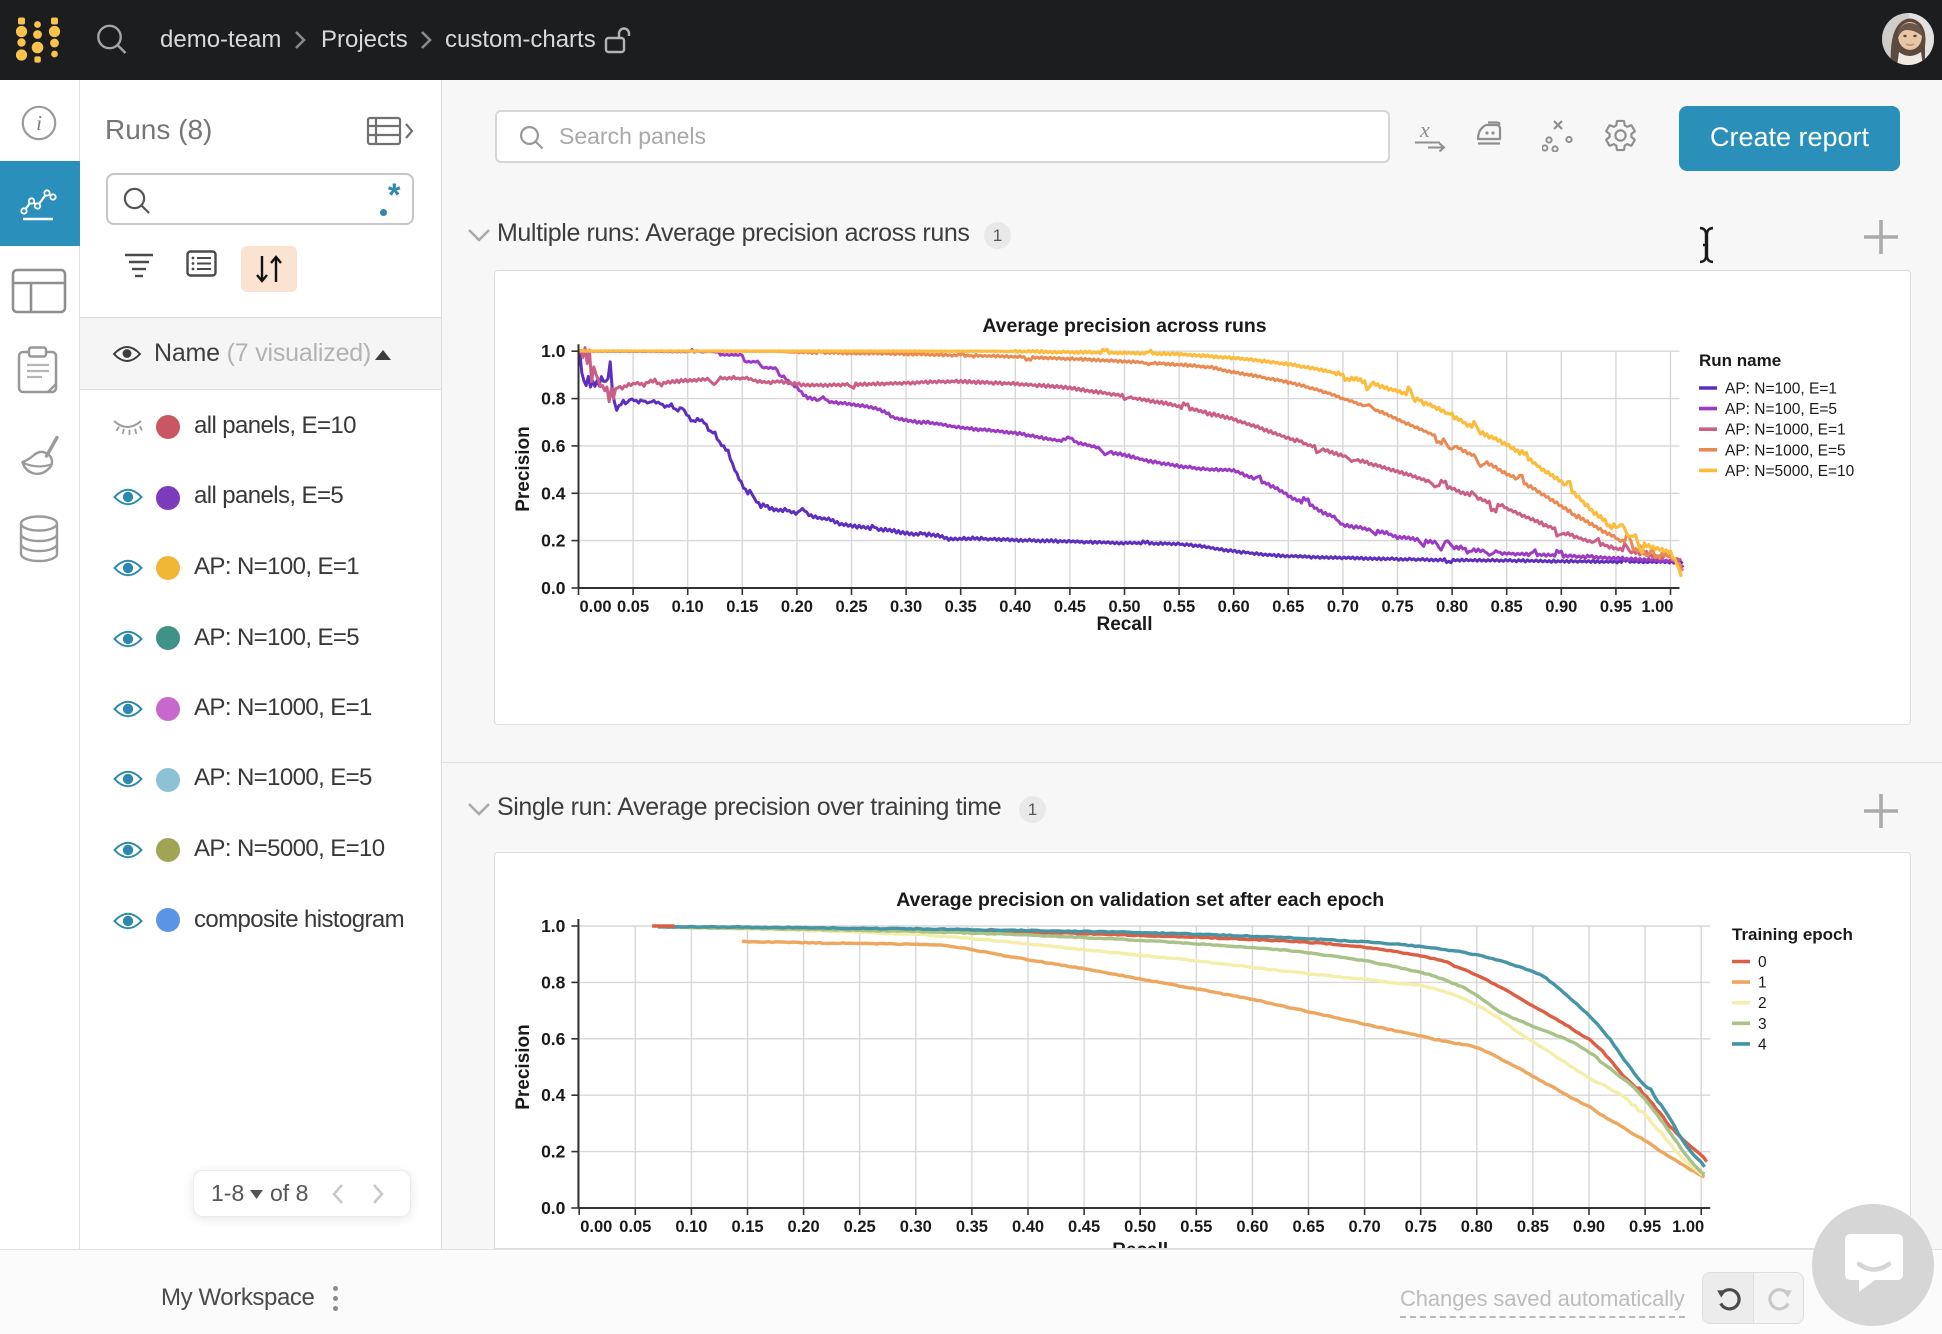 The image size is (1942, 1334). Describe the element at coordinates (1762, 983) in the screenshot. I see `svg-text: 1` at that location.